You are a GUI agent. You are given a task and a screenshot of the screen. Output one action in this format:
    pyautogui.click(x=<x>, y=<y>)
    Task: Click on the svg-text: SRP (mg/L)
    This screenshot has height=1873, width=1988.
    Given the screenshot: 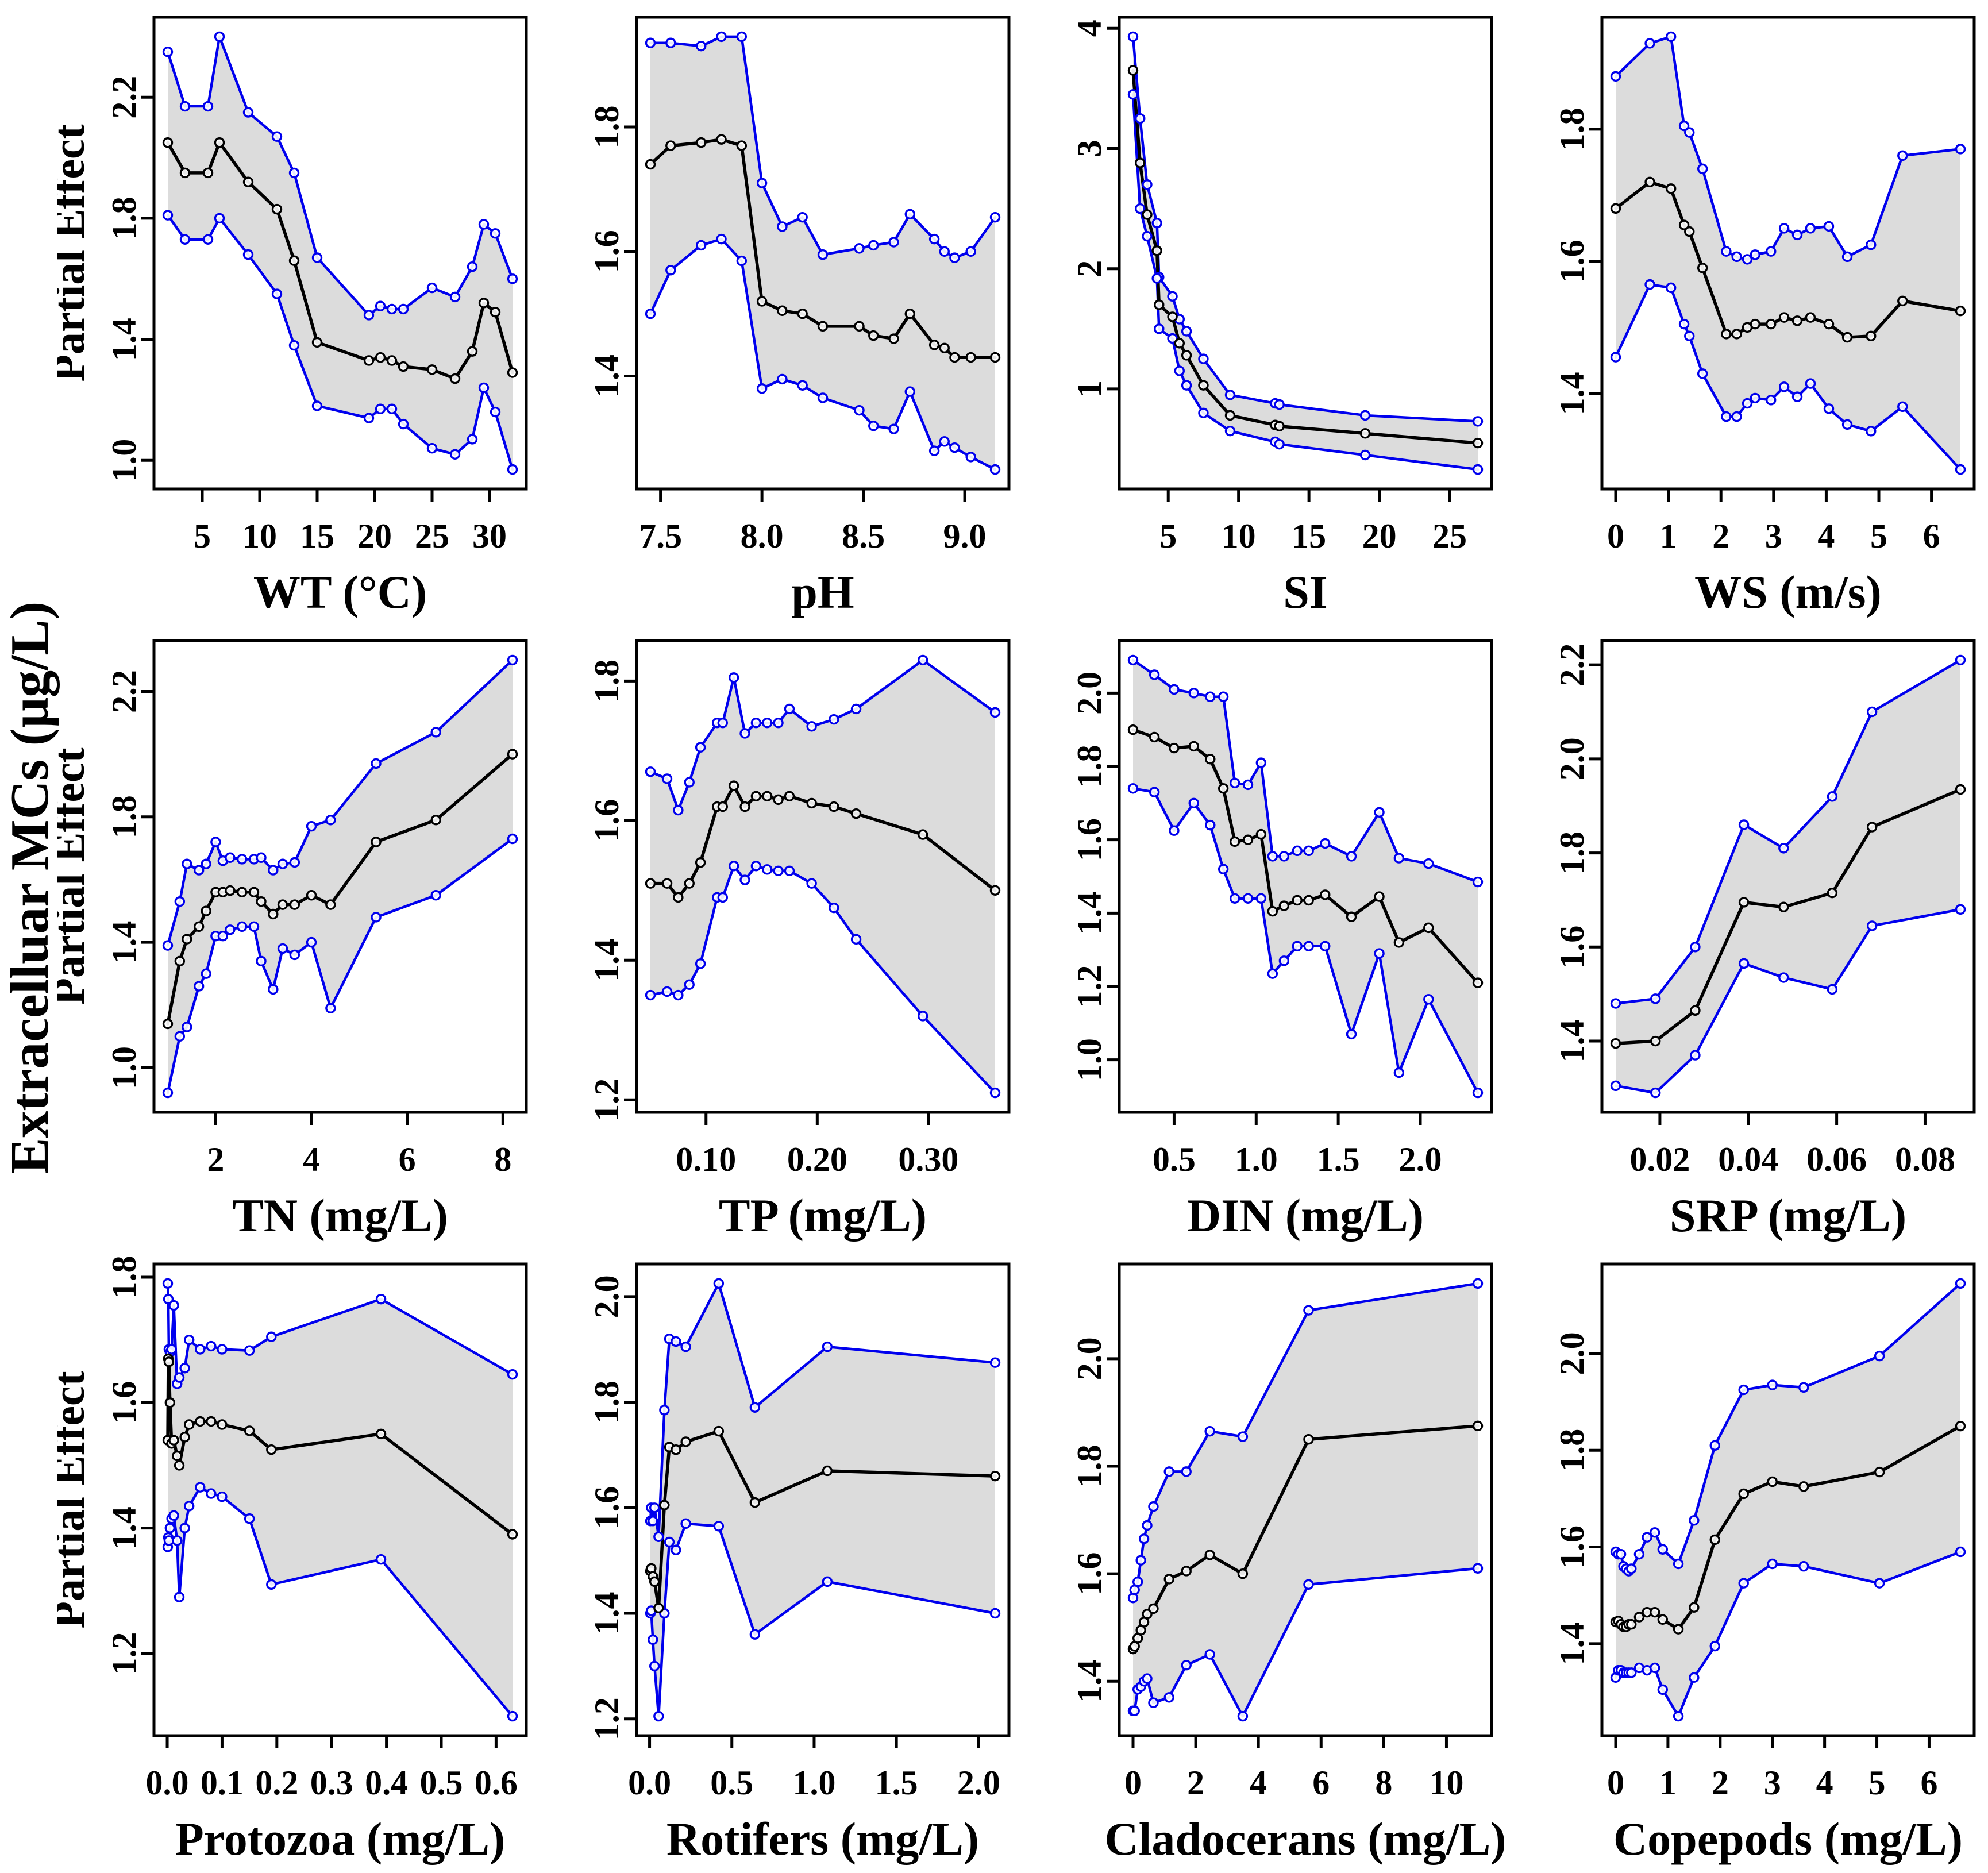 What is the action you would take?
    pyautogui.click(x=1788, y=1215)
    